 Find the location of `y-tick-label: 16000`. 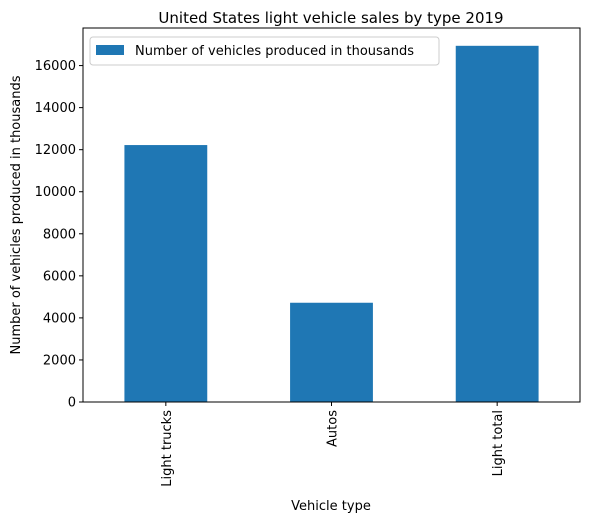

y-tick-label: 16000 is located at coordinates (55, 66).